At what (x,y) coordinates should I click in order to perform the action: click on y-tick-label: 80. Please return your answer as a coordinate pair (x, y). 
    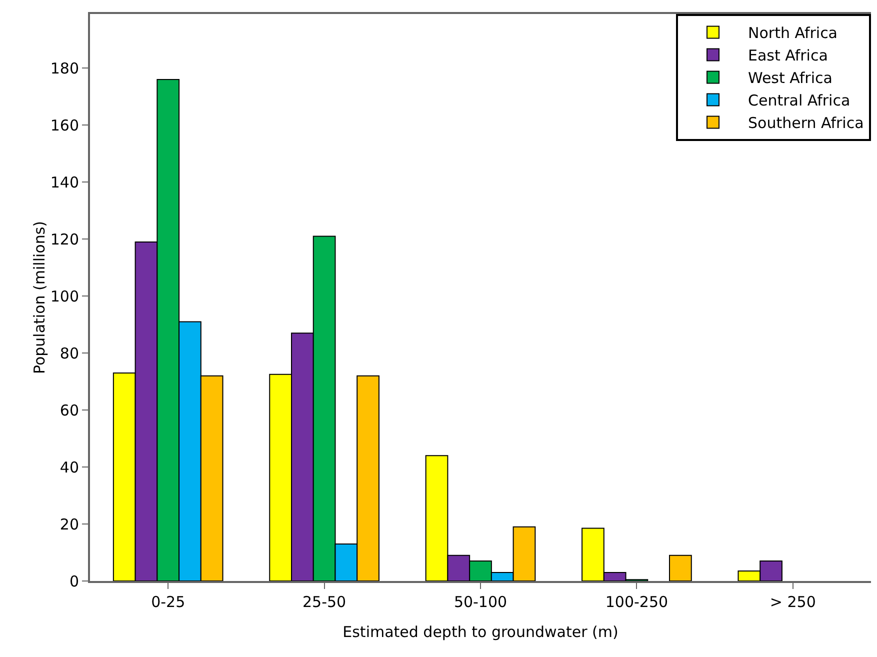
    Looking at the image, I should click on (69, 353).